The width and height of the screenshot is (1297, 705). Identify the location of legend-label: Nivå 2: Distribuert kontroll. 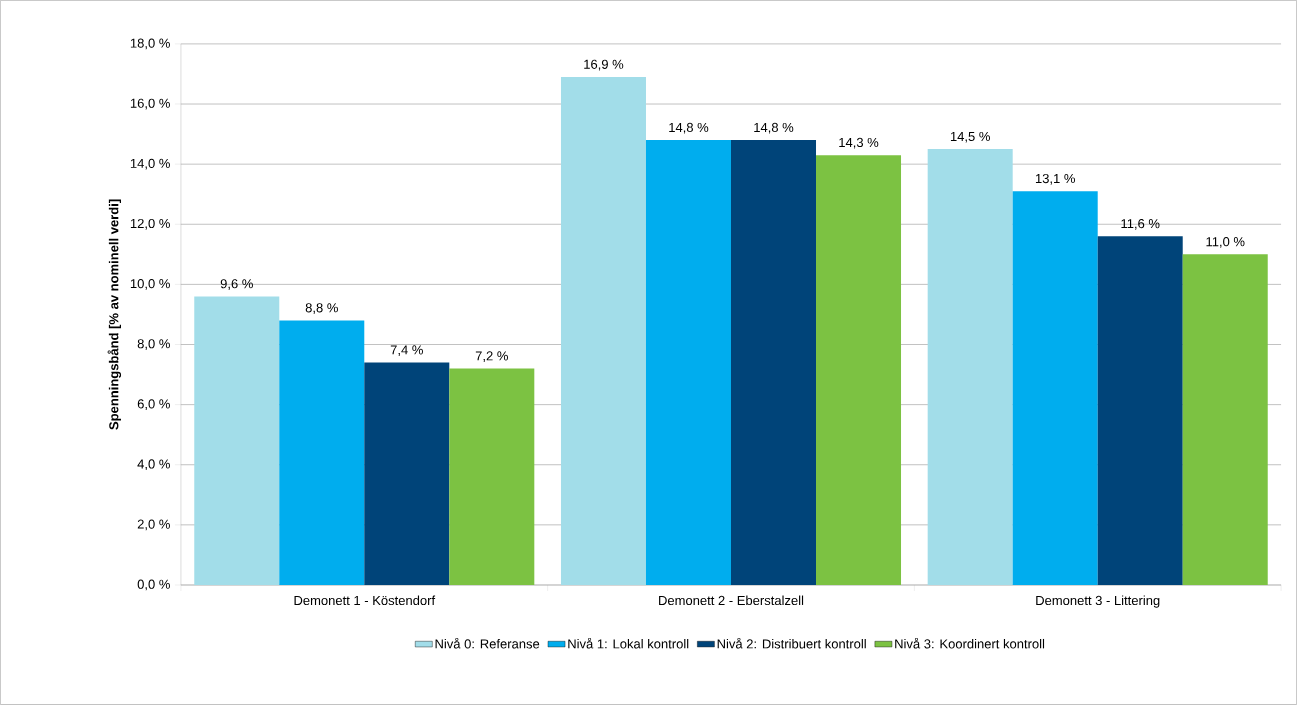
(791, 643).